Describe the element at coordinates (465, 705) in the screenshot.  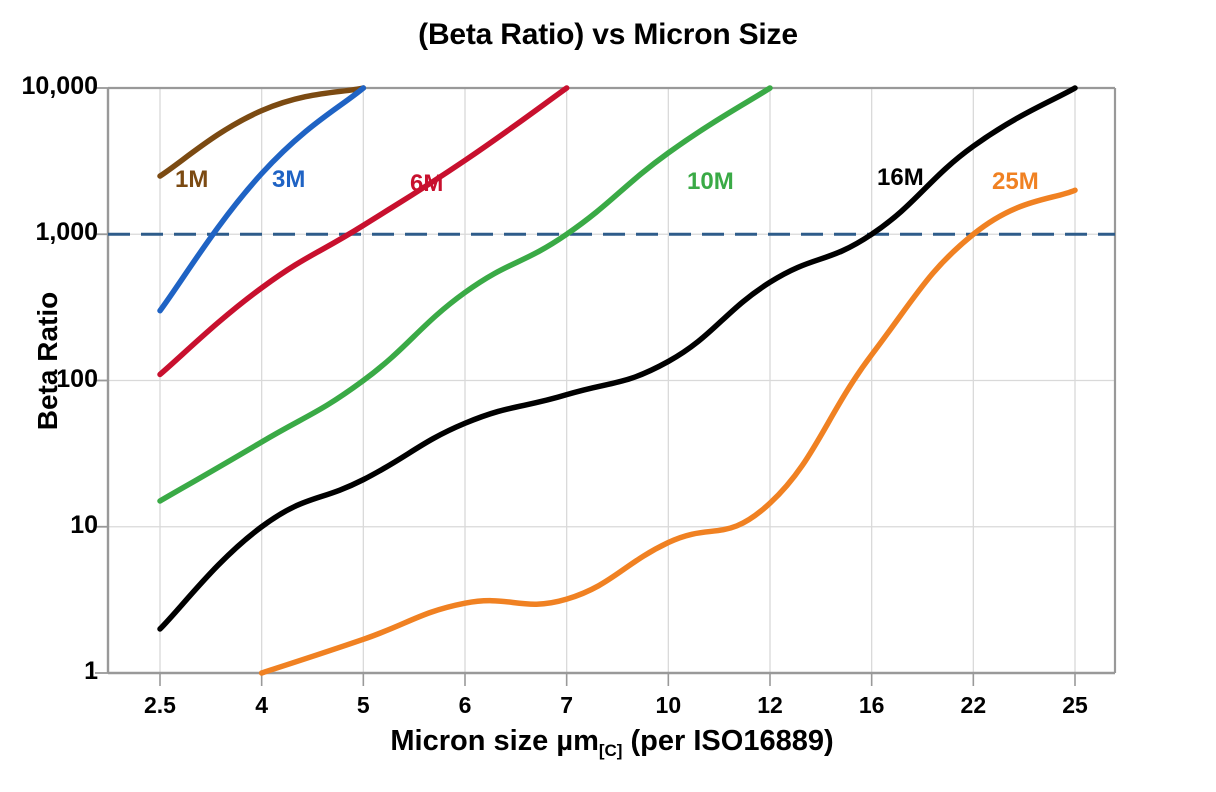
I see `x-tick-label: 6` at that location.